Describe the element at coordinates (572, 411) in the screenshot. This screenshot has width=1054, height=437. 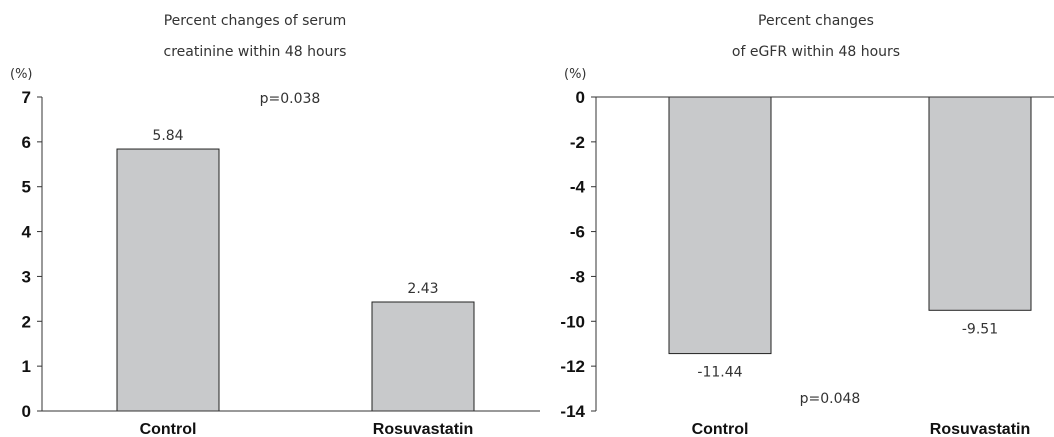
I see `y-tick-label: -14` at that location.